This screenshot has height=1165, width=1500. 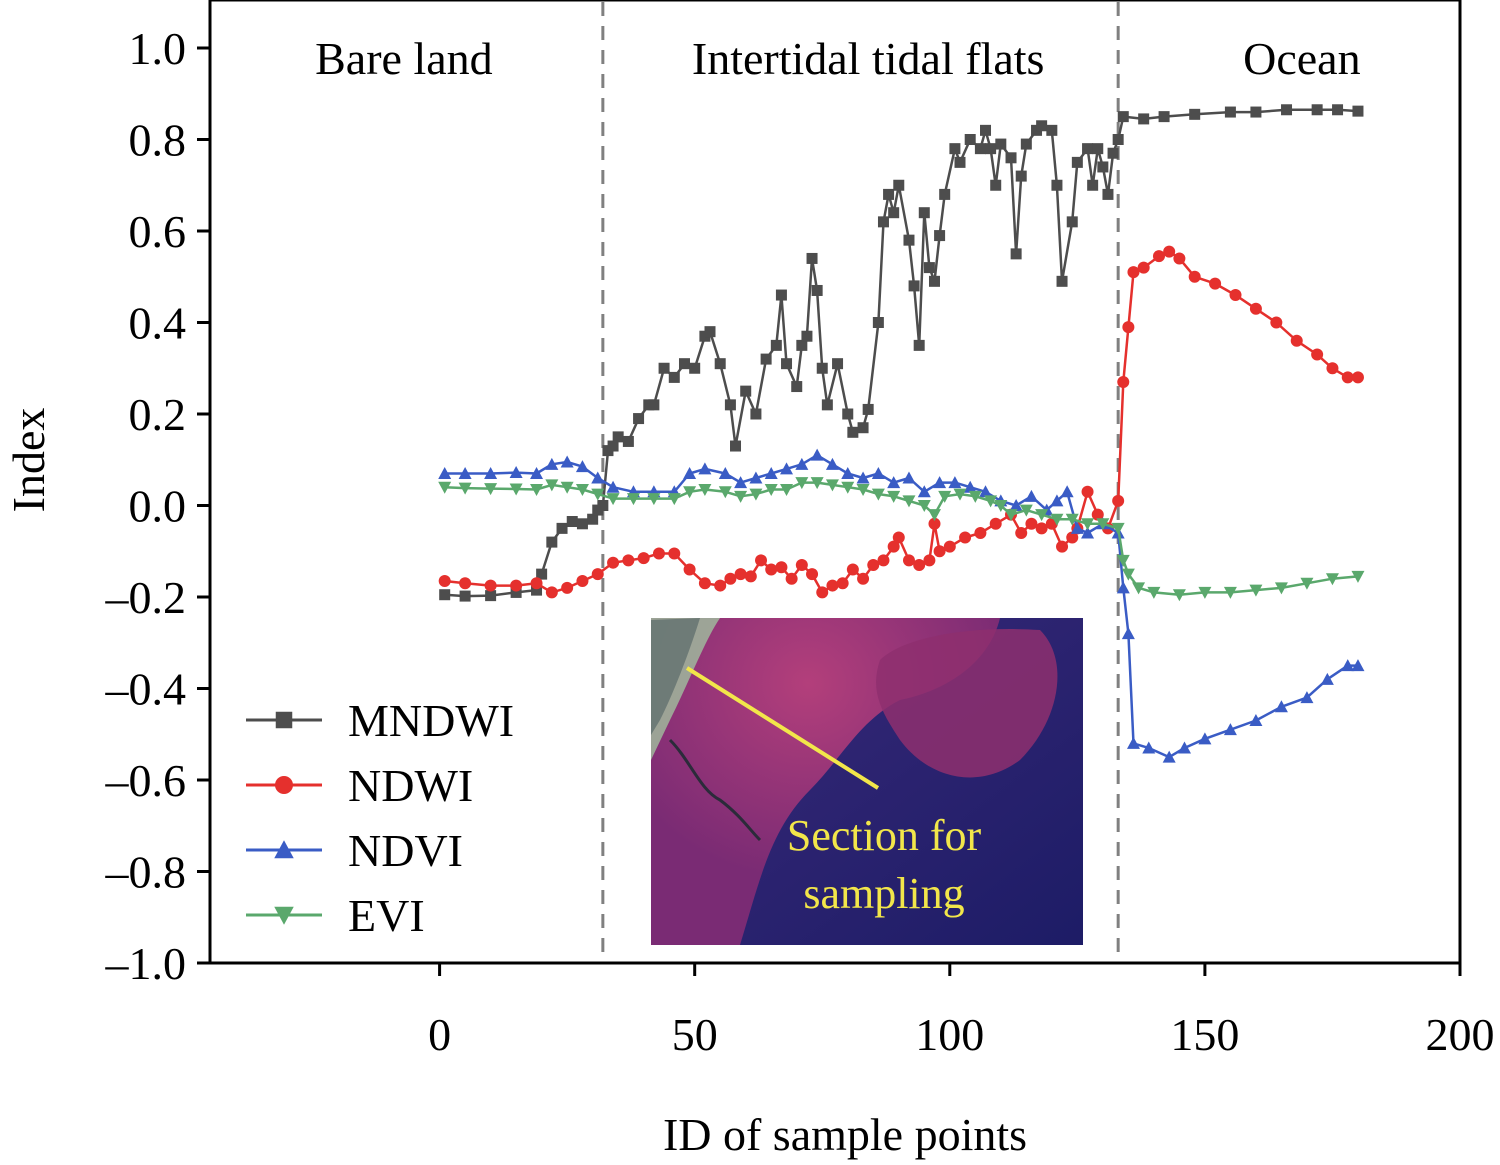 What do you see at coordinates (675, 676) in the screenshot?
I see `inset-bare-land-shade` at bounding box center [675, 676].